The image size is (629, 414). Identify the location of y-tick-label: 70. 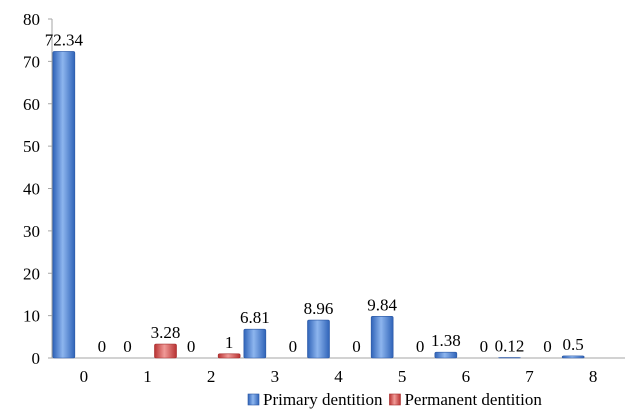
(31, 61).